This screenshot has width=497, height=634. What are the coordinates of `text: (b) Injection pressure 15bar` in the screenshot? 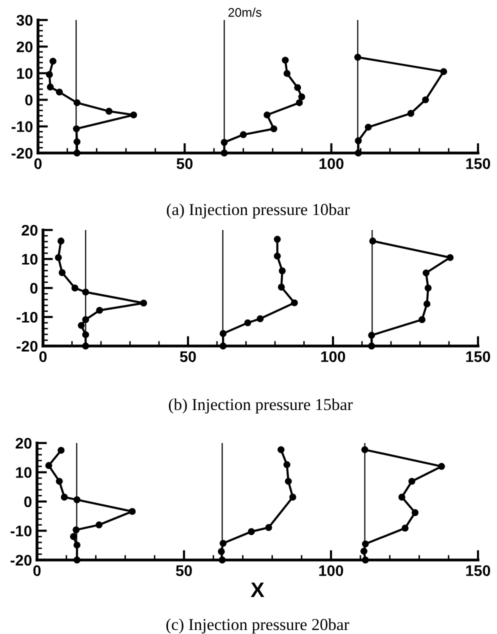 It's located at (260, 406).